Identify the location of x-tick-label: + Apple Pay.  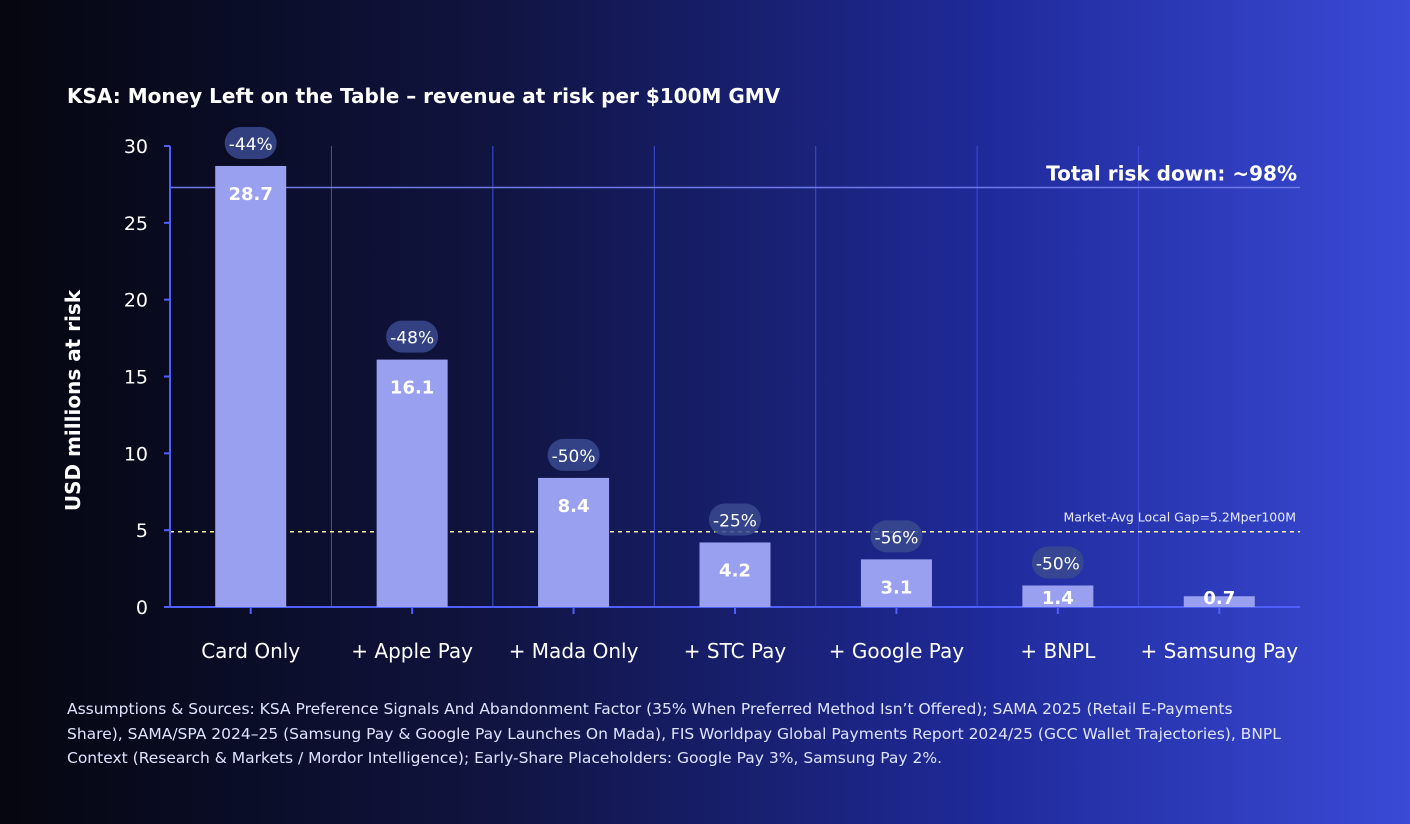
(412, 651).